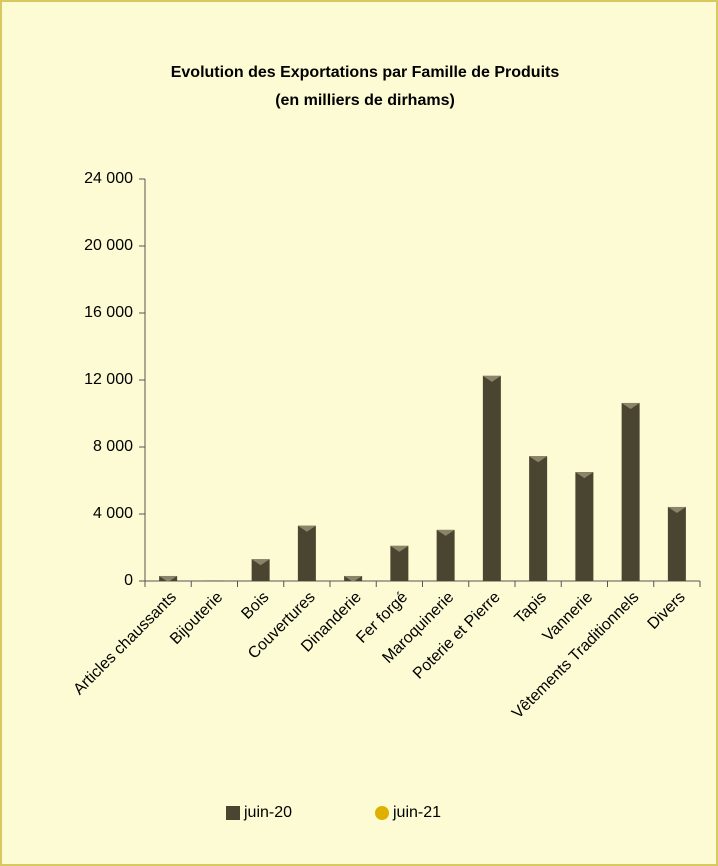 The height and width of the screenshot is (866, 718). Describe the element at coordinates (267, 812) in the screenshot. I see `legend-label: juin-20` at that location.